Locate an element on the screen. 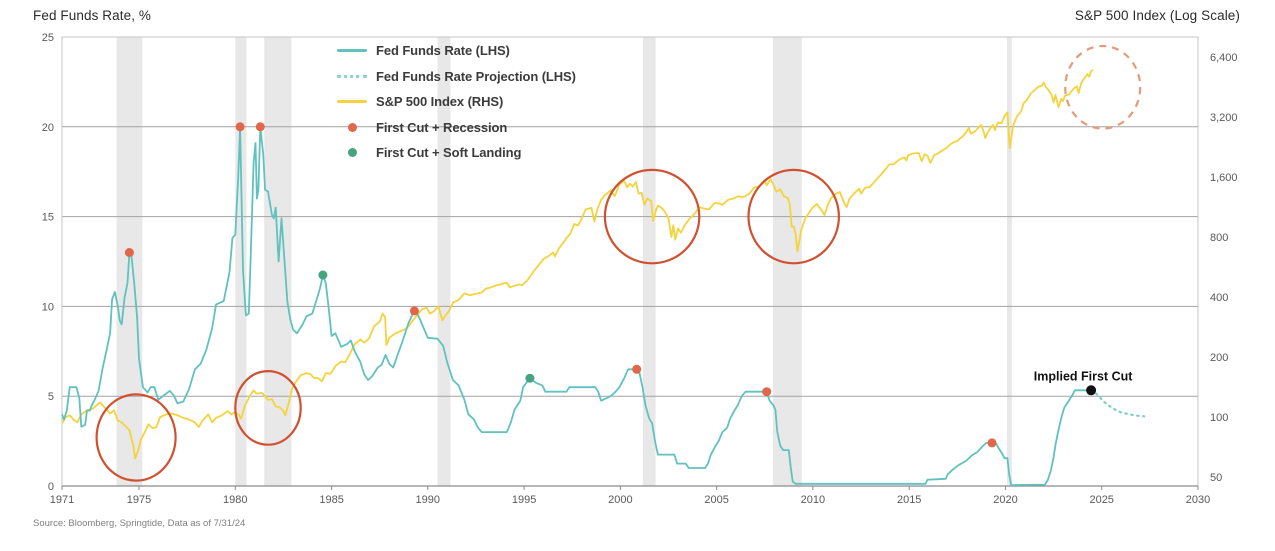 Image resolution: width=1275 pixels, height=551 pixels. recession-dot-swatch-icon is located at coordinates (352, 127).